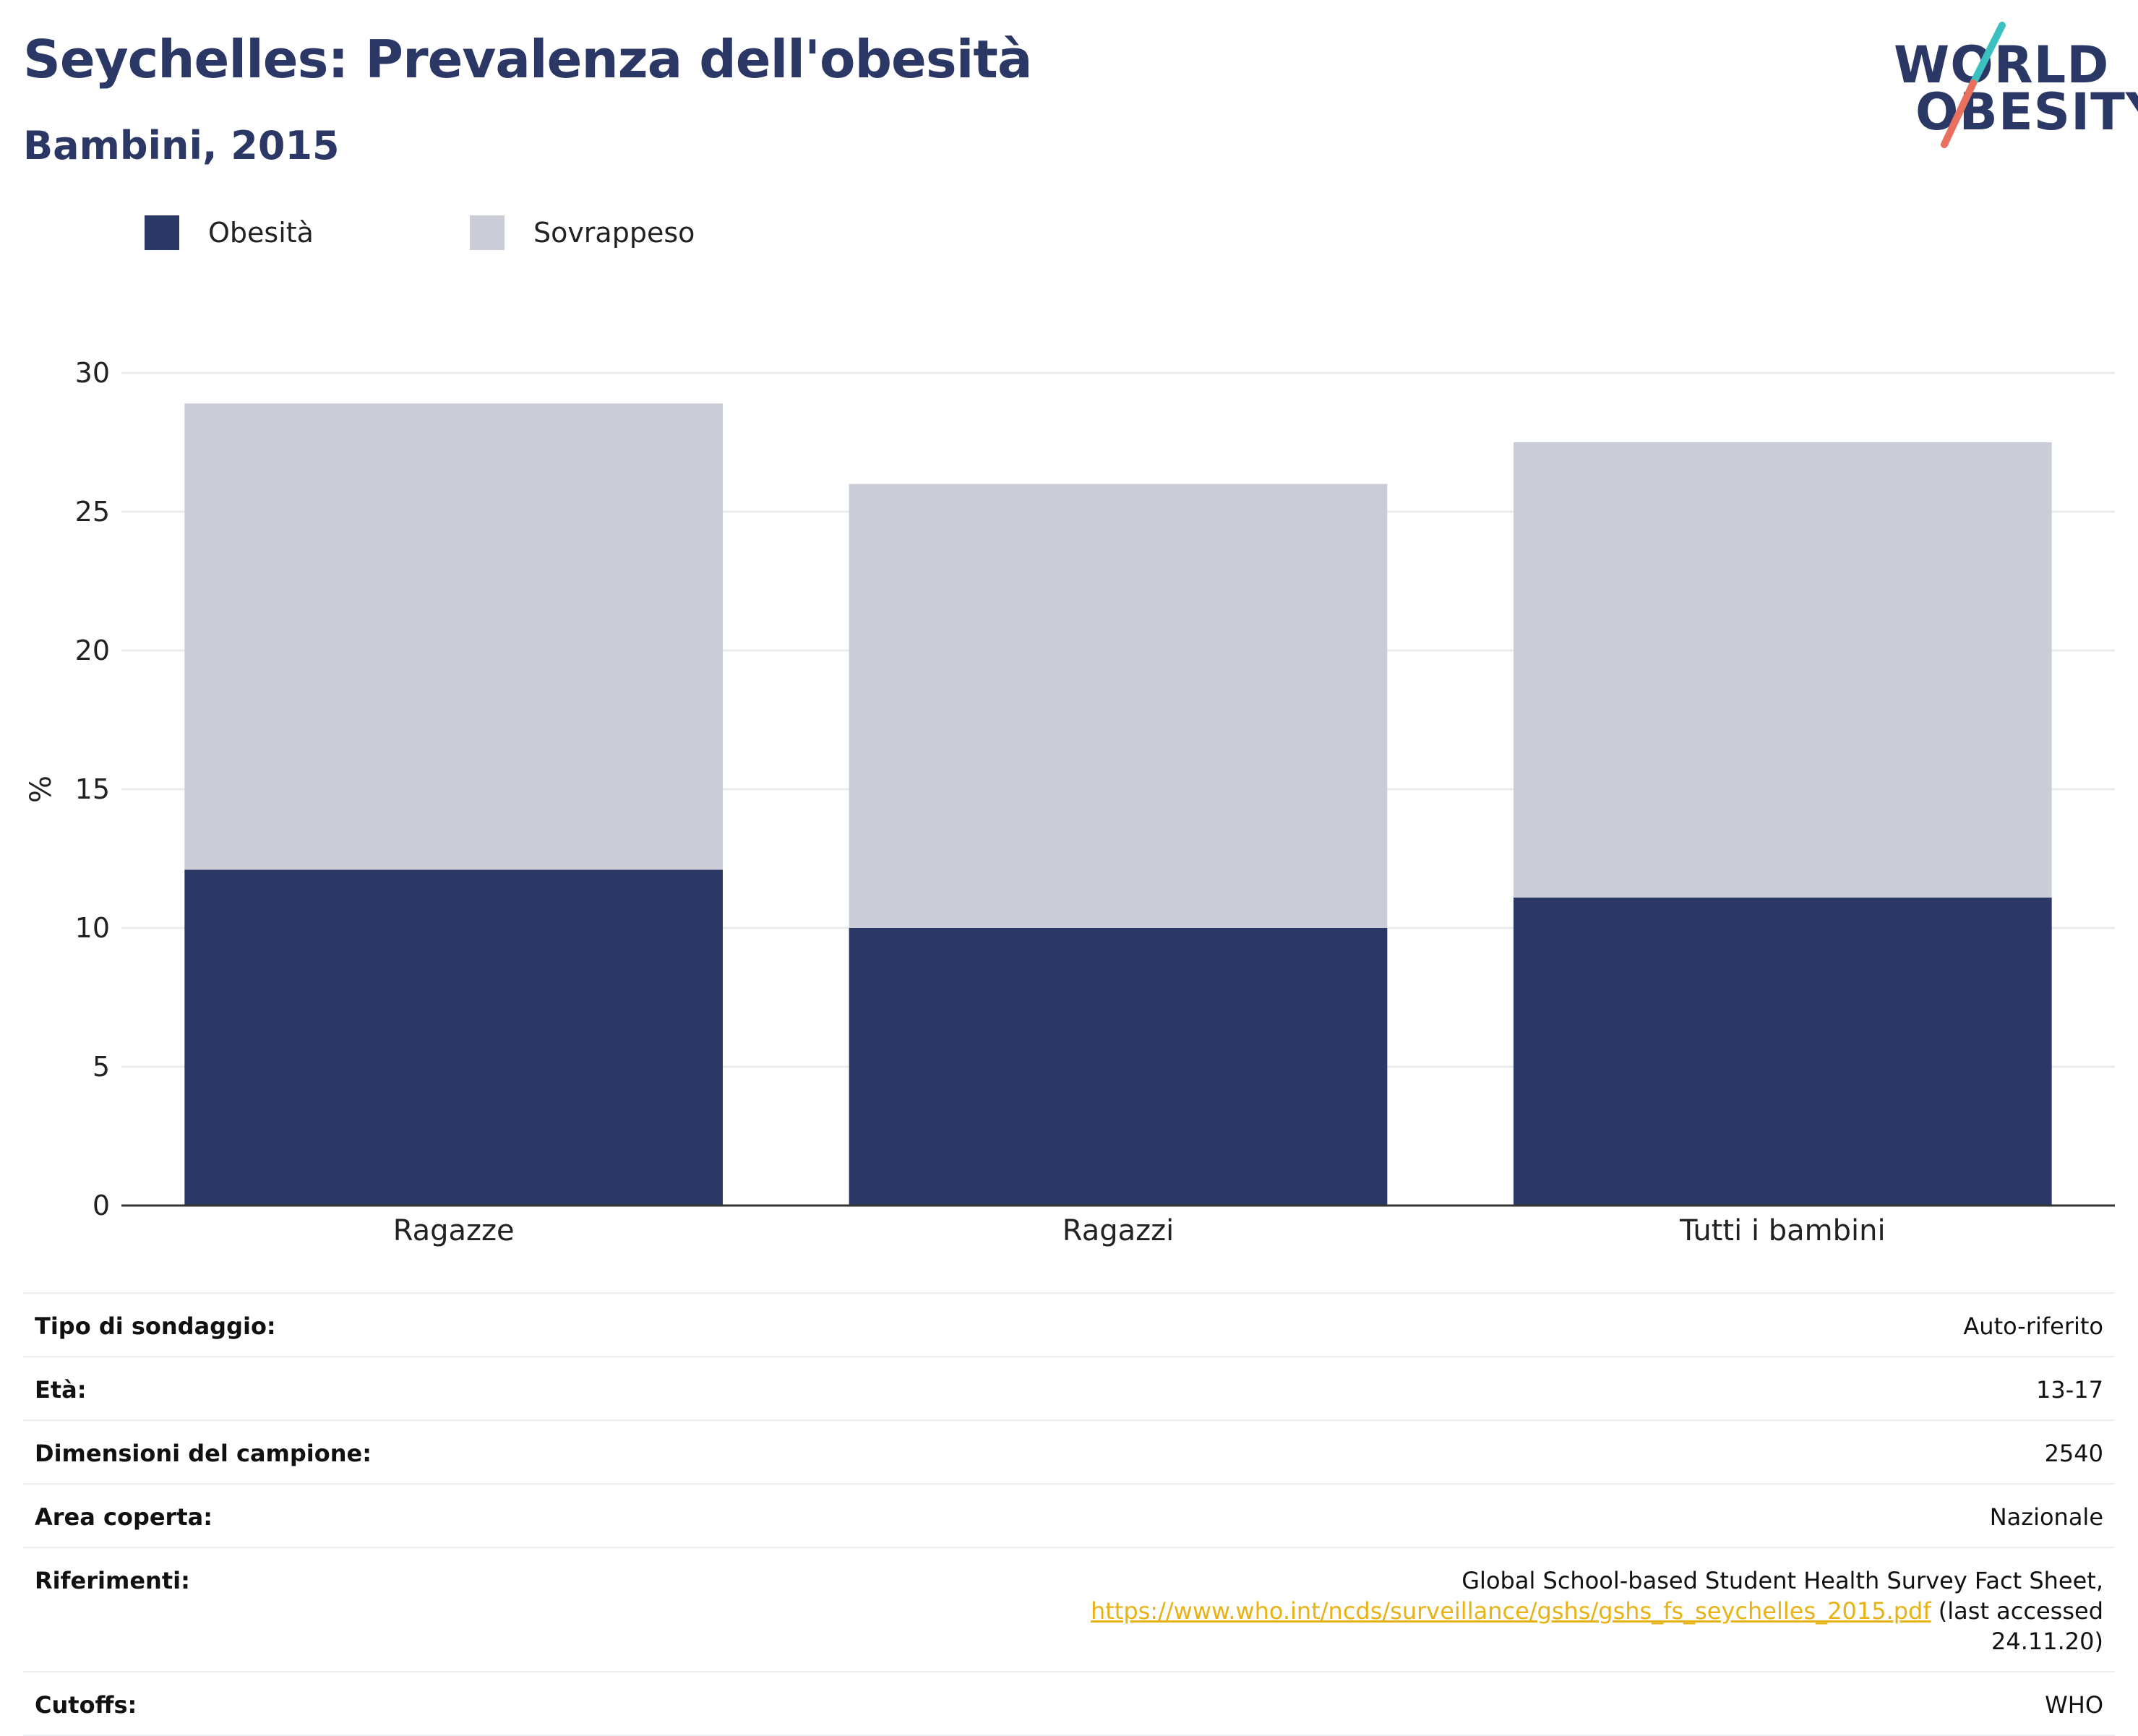 The height and width of the screenshot is (1736, 2138). What do you see at coordinates (527, 59) in the screenshot?
I see `page-title: Seychelles: Prevalenza dell'obesità` at bounding box center [527, 59].